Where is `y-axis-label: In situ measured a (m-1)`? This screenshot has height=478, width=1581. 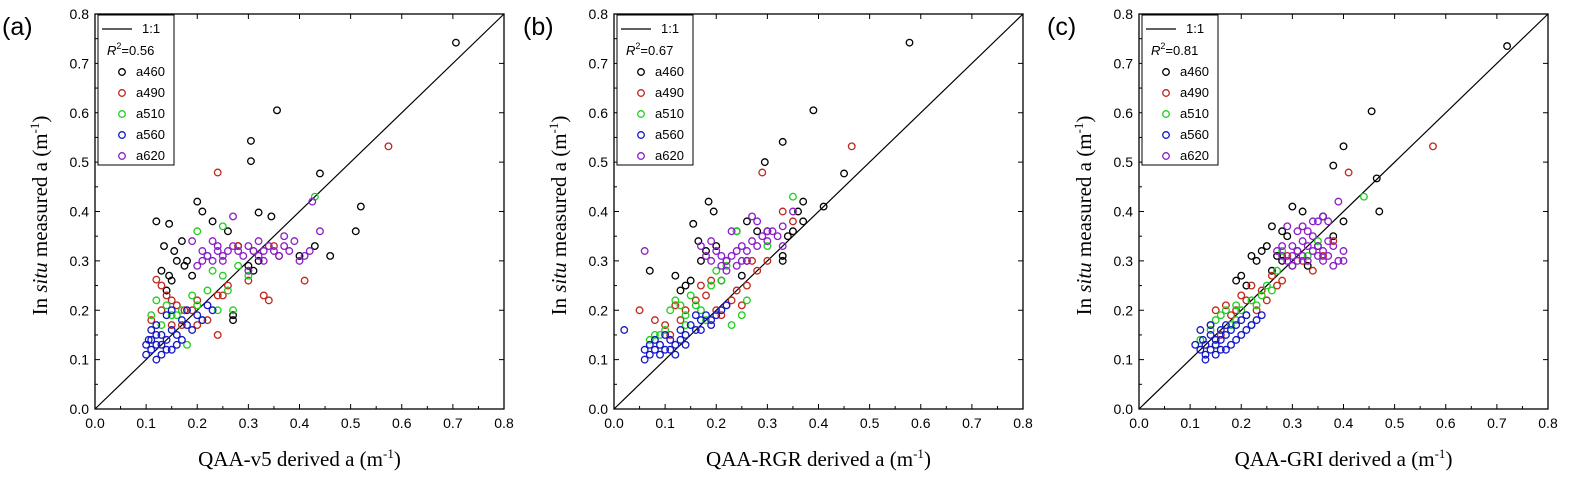
y-axis-label: In situ measured a (m-1) is located at coordinates (558, 216).